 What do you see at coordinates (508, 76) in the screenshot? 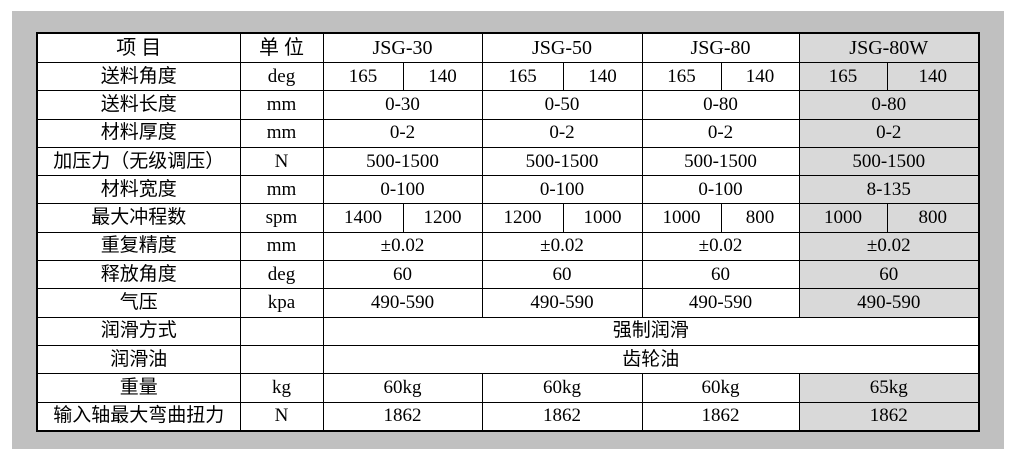
I see `spec-row-feed-angle: 送料角度 deg 165 140 165 140 165 140 165 140` at bounding box center [508, 76].